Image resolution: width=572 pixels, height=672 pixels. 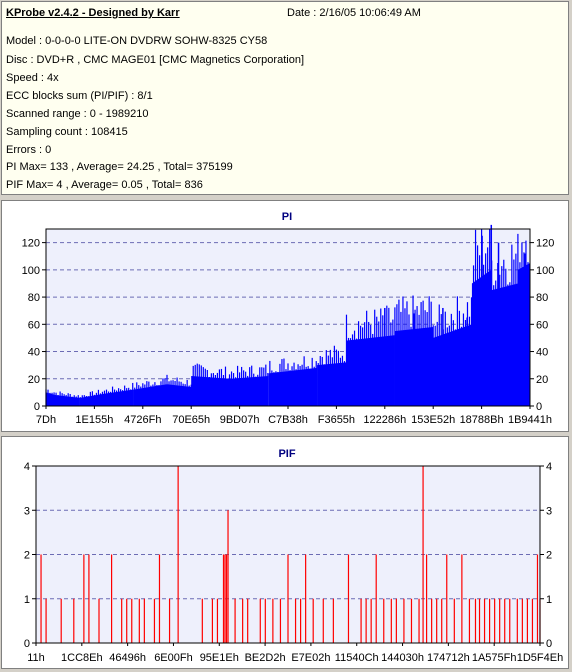 I want to click on pif-xtick-label: 1CC8Eh, so click(x=82, y=658).